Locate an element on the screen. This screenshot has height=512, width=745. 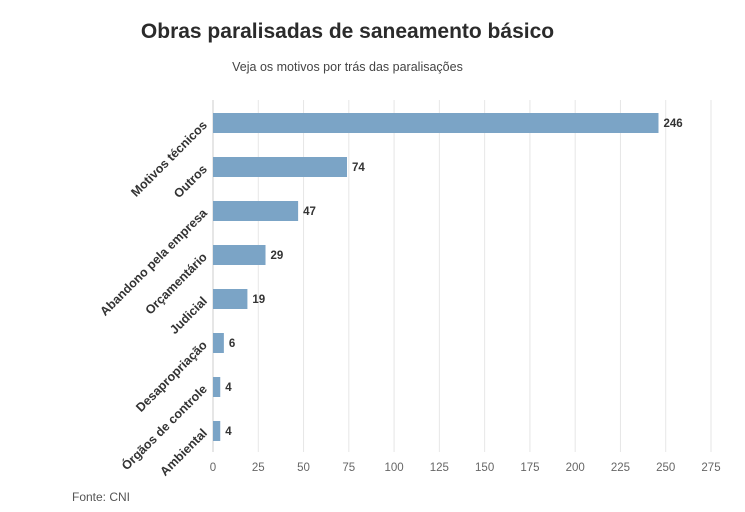
category-label-0: Motivos técnicos is located at coordinates (169, 159).